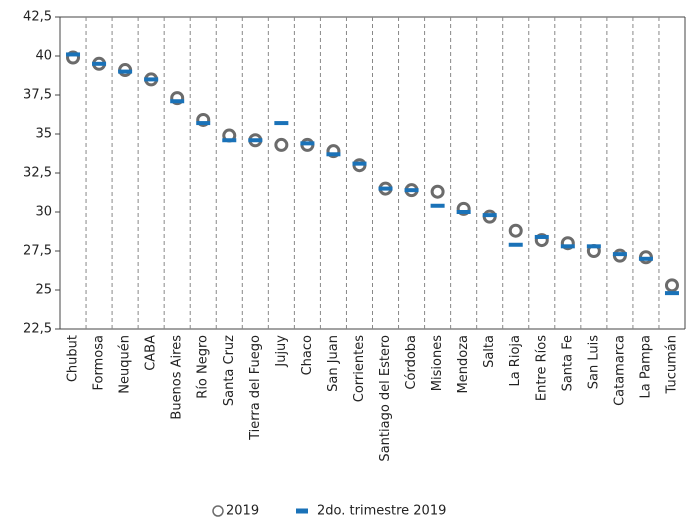 The height and width of the screenshot is (527, 694). What do you see at coordinates (671, 364) in the screenshot?
I see `x-tick-label: Tucumán` at bounding box center [671, 364].